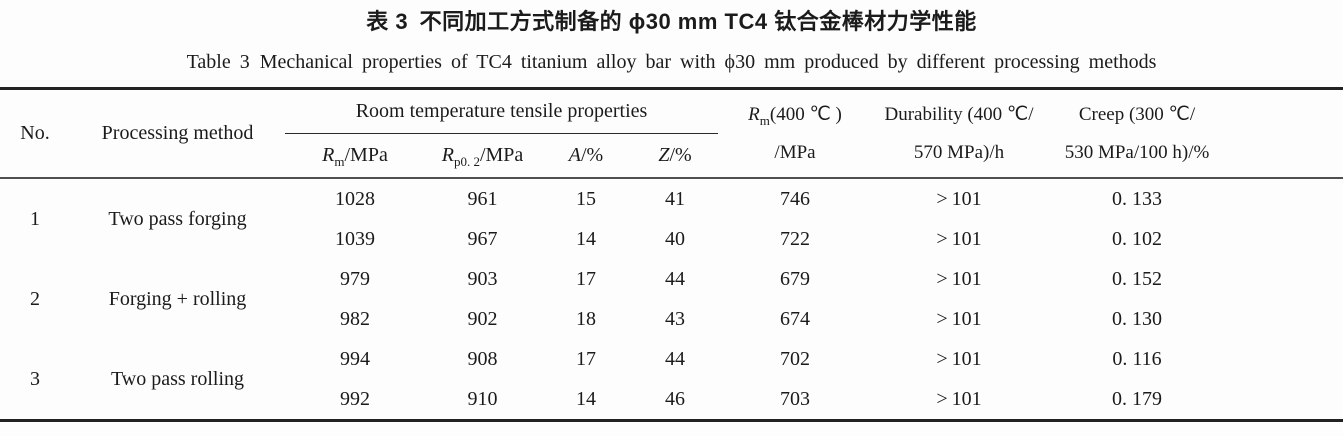 The image size is (1343, 436). What do you see at coordinates (35, 133) in the screenshot?
I see `col-header-no: No.` at bounding box center [35, 133].